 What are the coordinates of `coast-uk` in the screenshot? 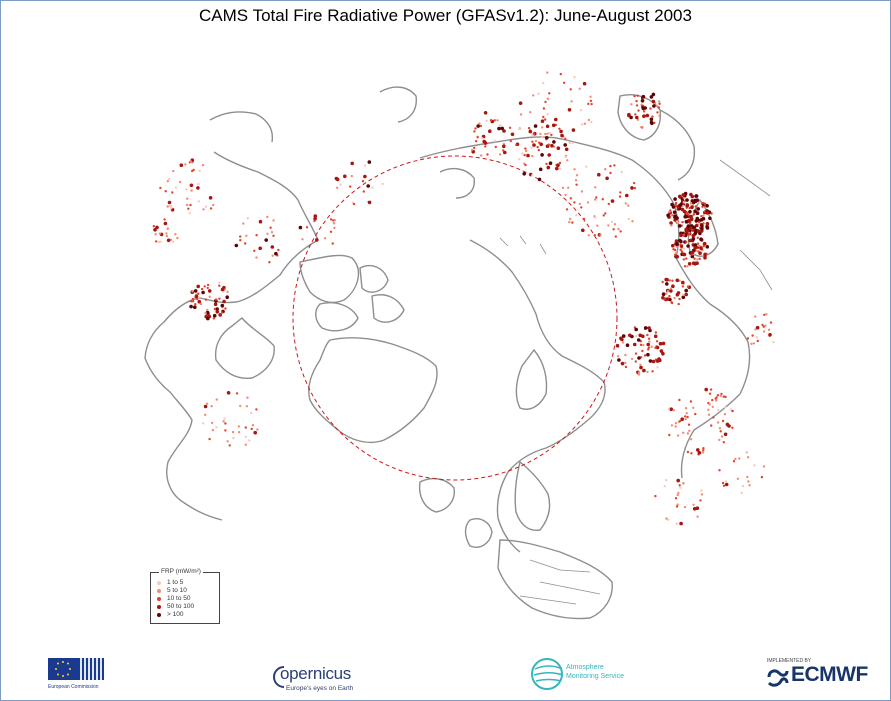 It's located at (478, 533).